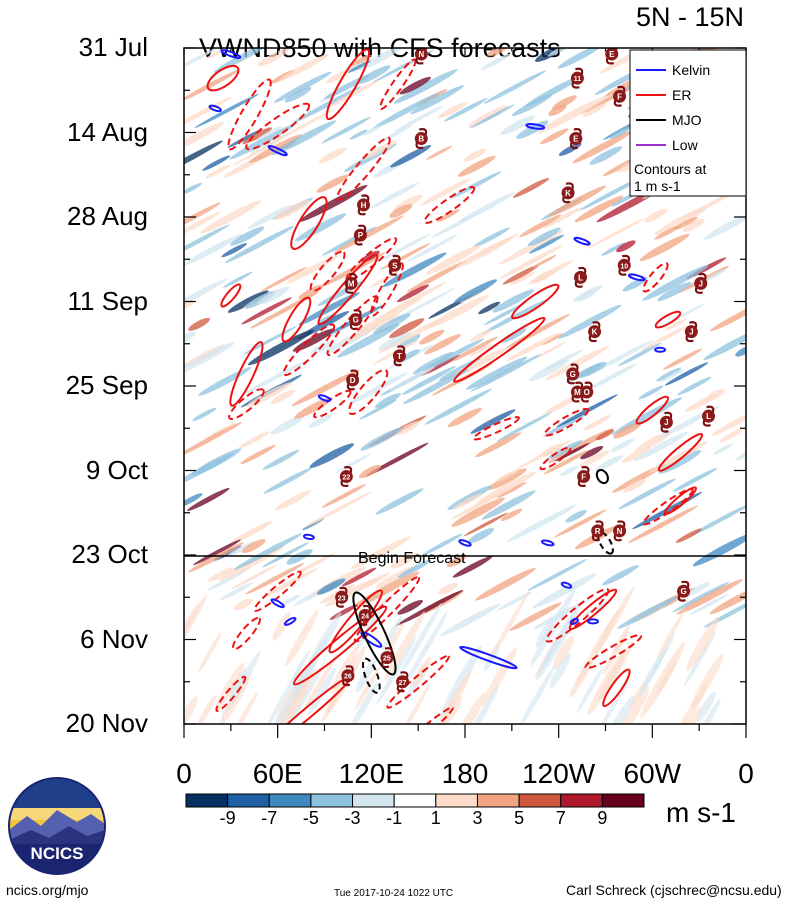  I want to click on storm-label: F, so click(619, 96).